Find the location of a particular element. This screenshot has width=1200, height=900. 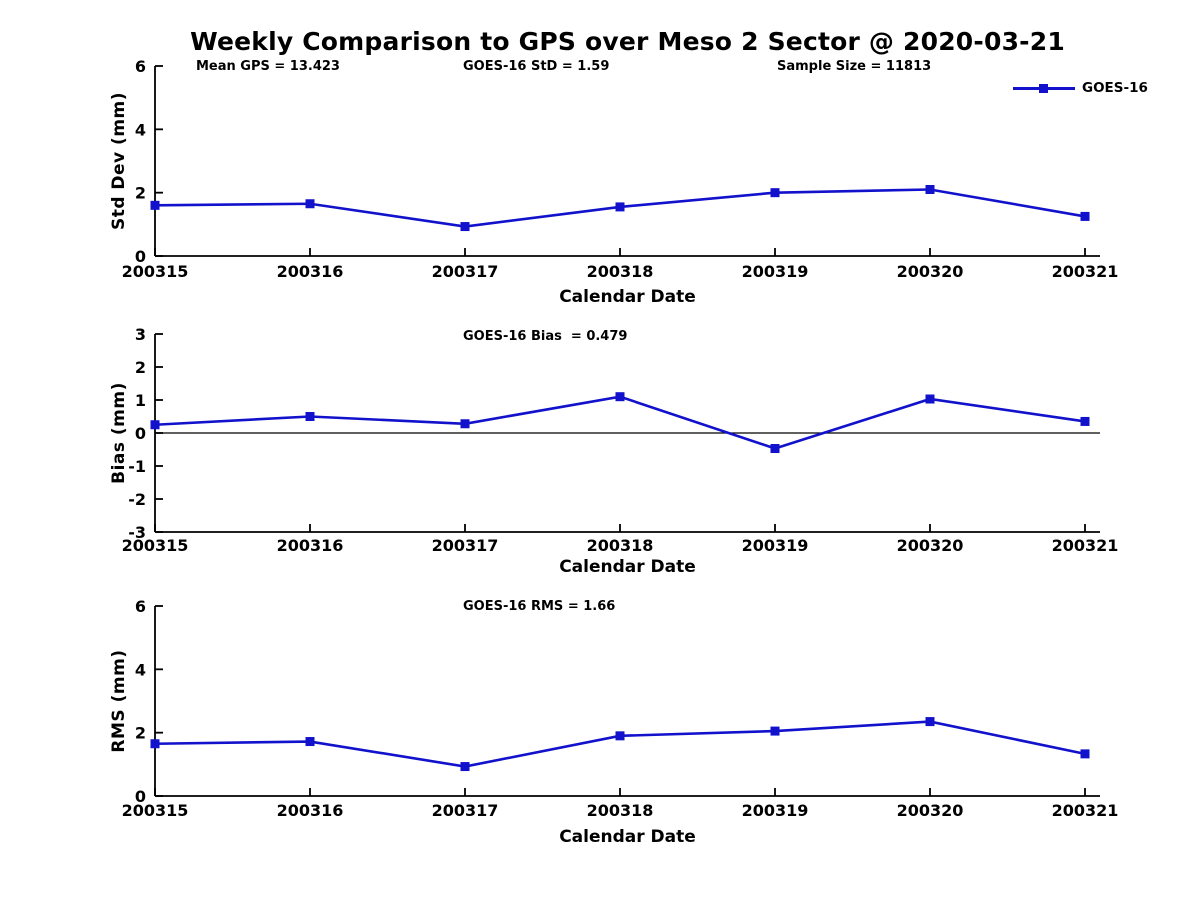

y-tick-label: 1 is located at coordinates (140, 400).